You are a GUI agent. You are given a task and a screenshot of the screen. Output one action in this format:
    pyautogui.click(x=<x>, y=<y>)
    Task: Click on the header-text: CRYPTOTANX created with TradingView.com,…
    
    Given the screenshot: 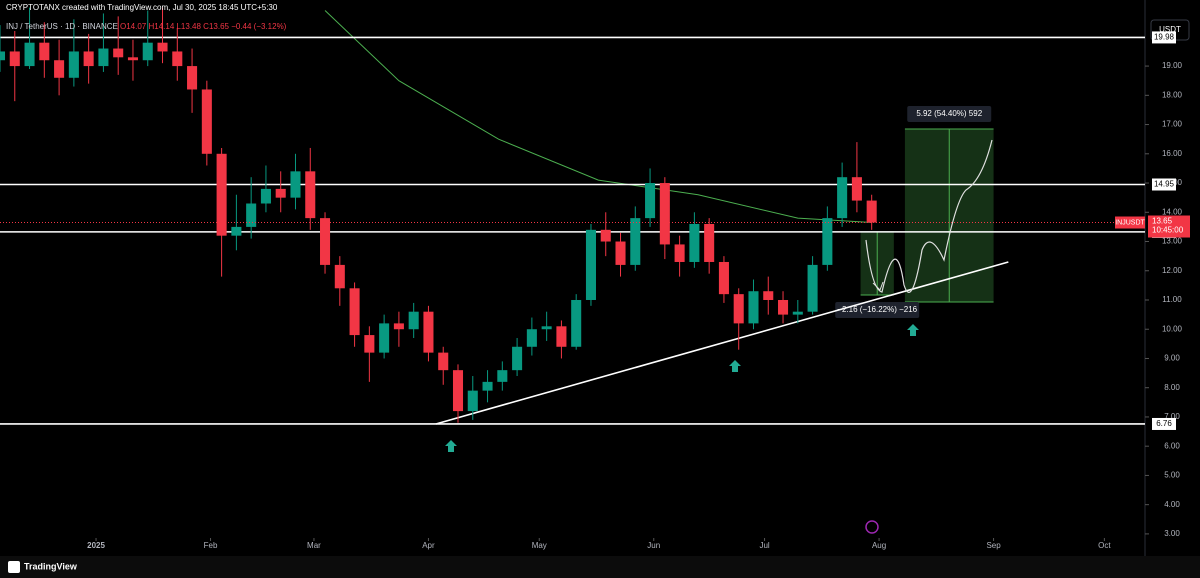 What is the action you would take?
    pyautogui.click(x=142, y=7)
    